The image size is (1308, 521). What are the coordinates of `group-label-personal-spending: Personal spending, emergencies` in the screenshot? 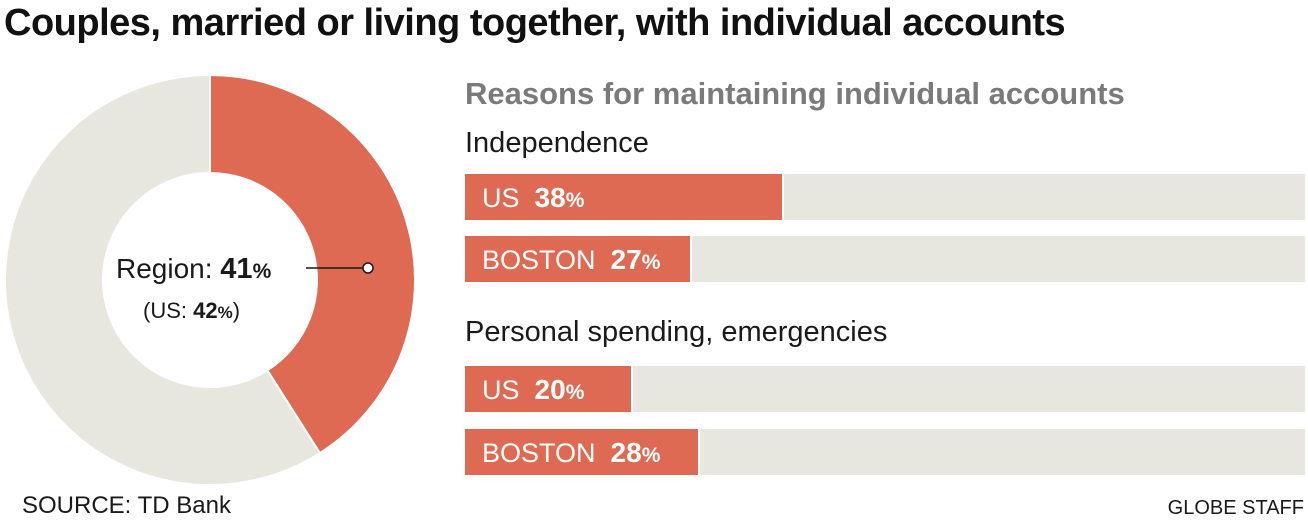 It's located at (676, 332).